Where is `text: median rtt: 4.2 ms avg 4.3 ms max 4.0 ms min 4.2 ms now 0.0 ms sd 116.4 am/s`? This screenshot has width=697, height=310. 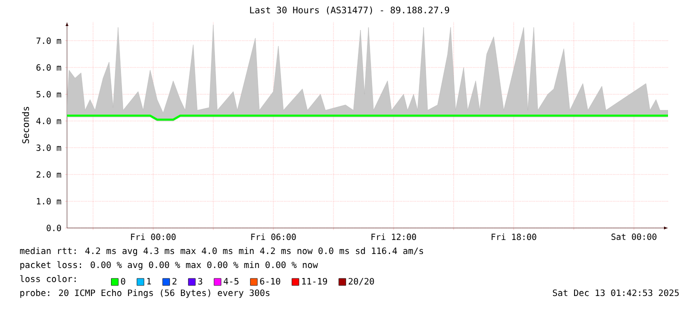
text: median rtt: 4.2 ms avg 4.3 ms max 4.0 ms min 4.2 ms now 0.0 ms sd 116.4 am/s is located at coordinates (222, 251).